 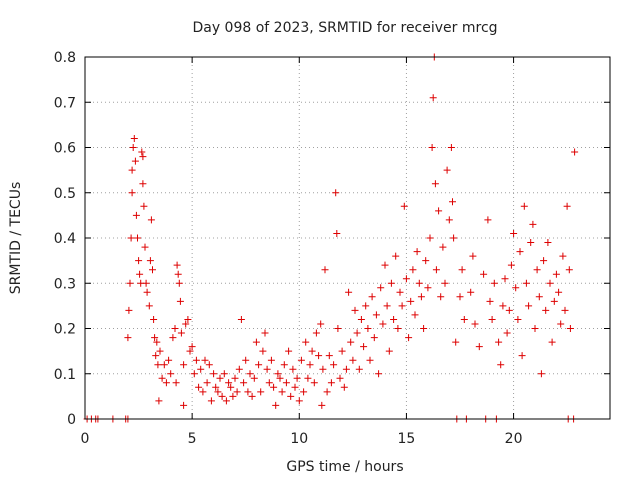 I want to click on y-tick-label: 0.4, so click(x=65, y=239).